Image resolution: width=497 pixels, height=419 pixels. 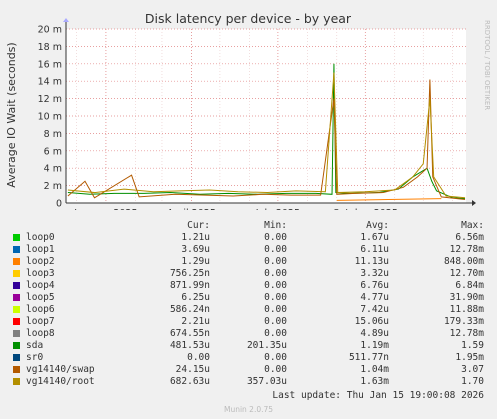 I want to click on legend-row: vg14140/root 682.63u 357.03u 1.63m 1.70, so click(x=248, y=382).